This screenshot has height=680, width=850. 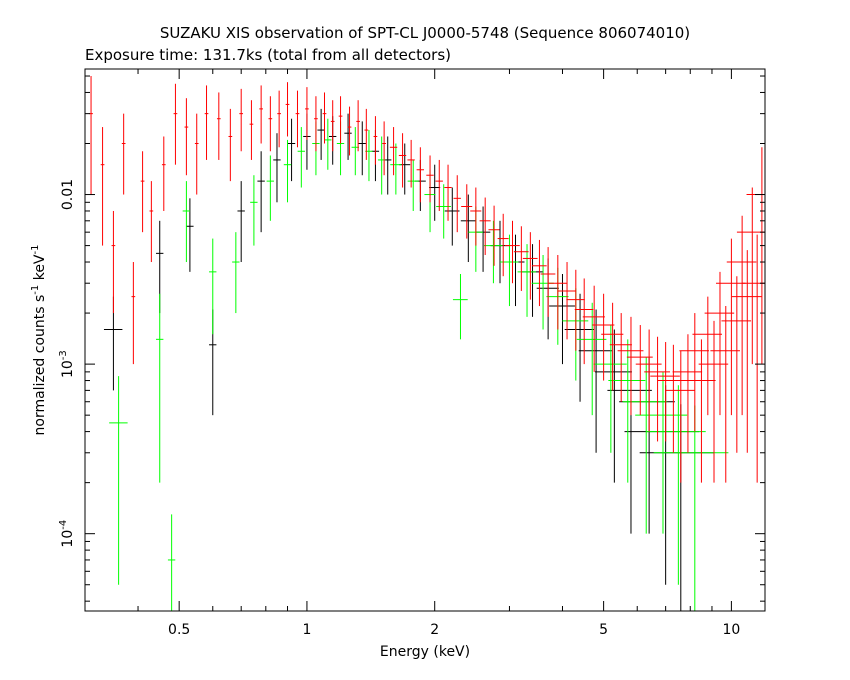 I want to click on x-axis-label: Energy (keV), so click(x=425, y=652).